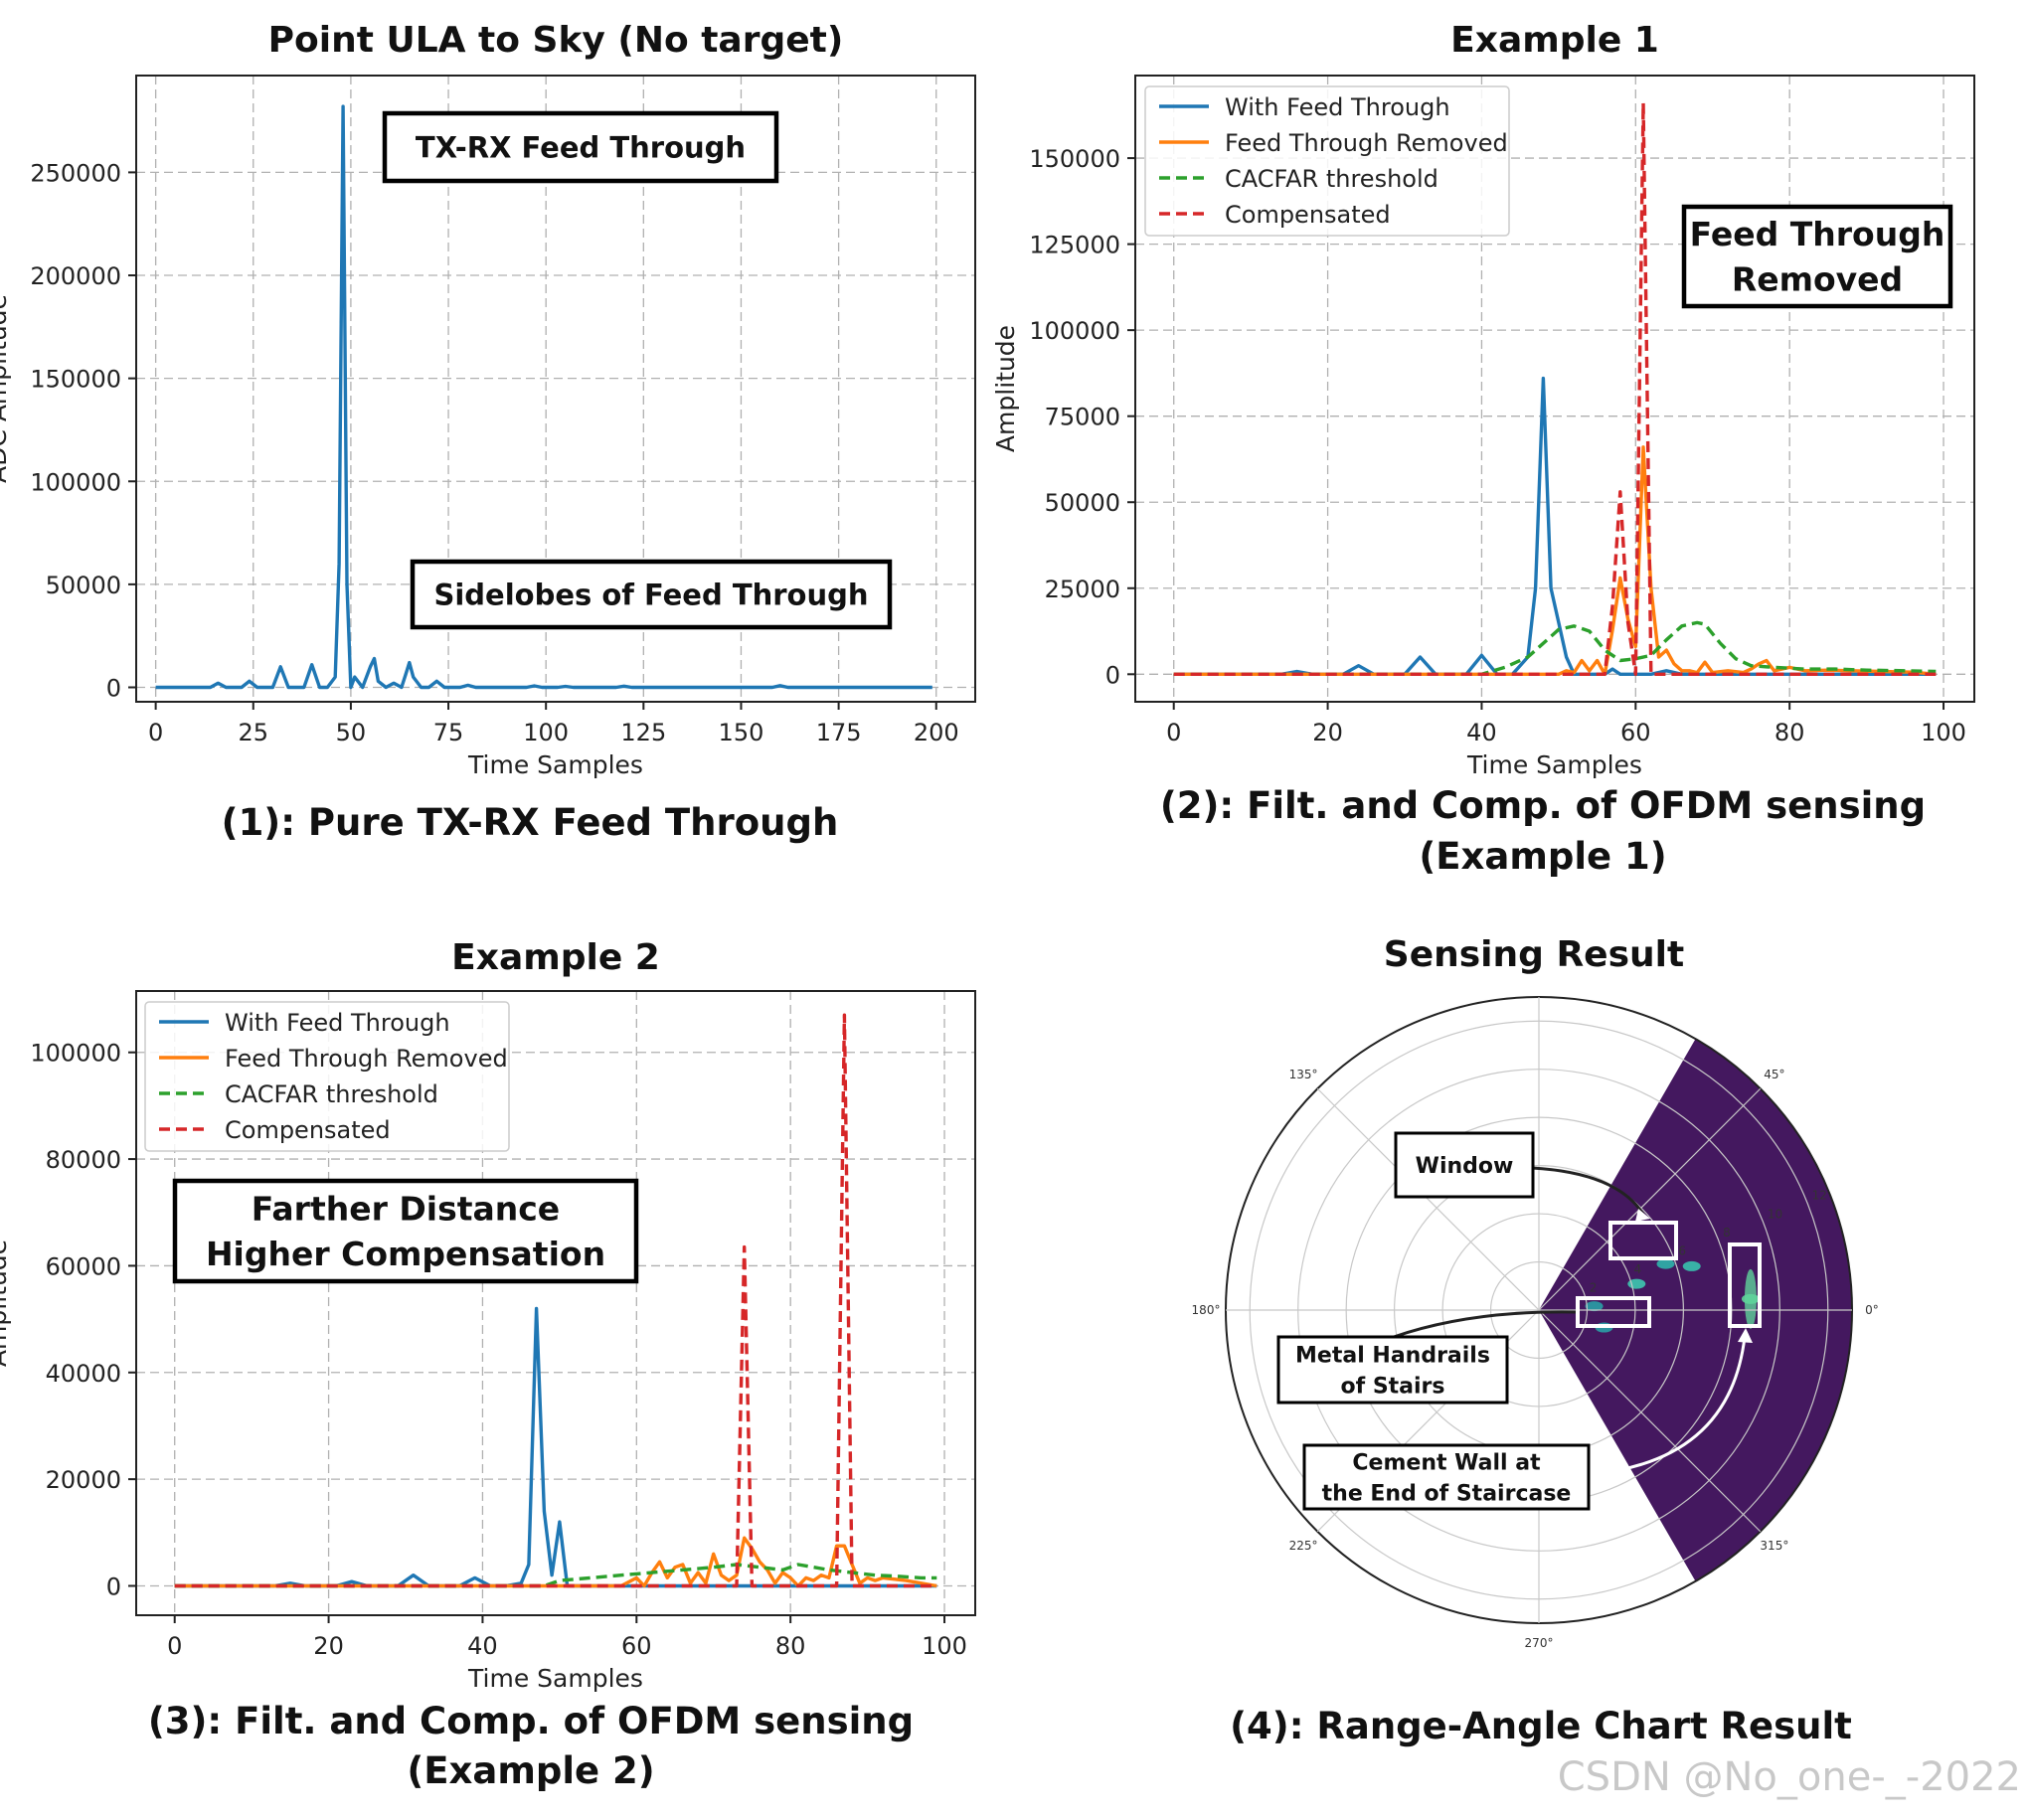 Image resolution: width=2029 pixels, height=1820 pixels. I want to click on angle-spoke, so click(1650, 1421).